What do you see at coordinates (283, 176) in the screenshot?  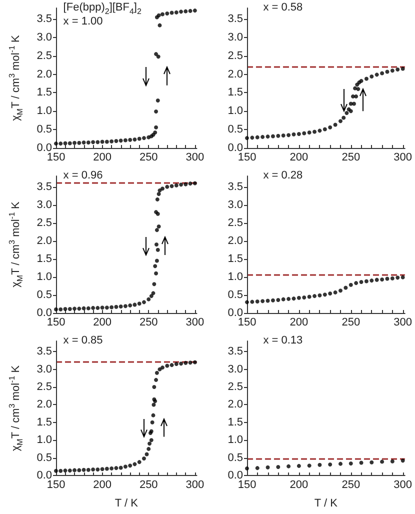 I see `annotation: x = 0.28` at bounding box center [283, 176].